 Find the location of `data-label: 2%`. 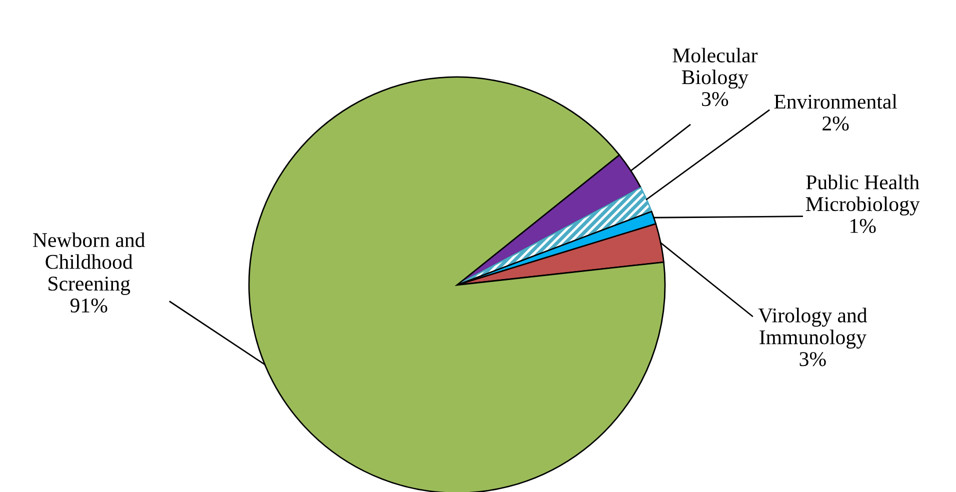

data-label: 2% is located at coordinates (835, 123).